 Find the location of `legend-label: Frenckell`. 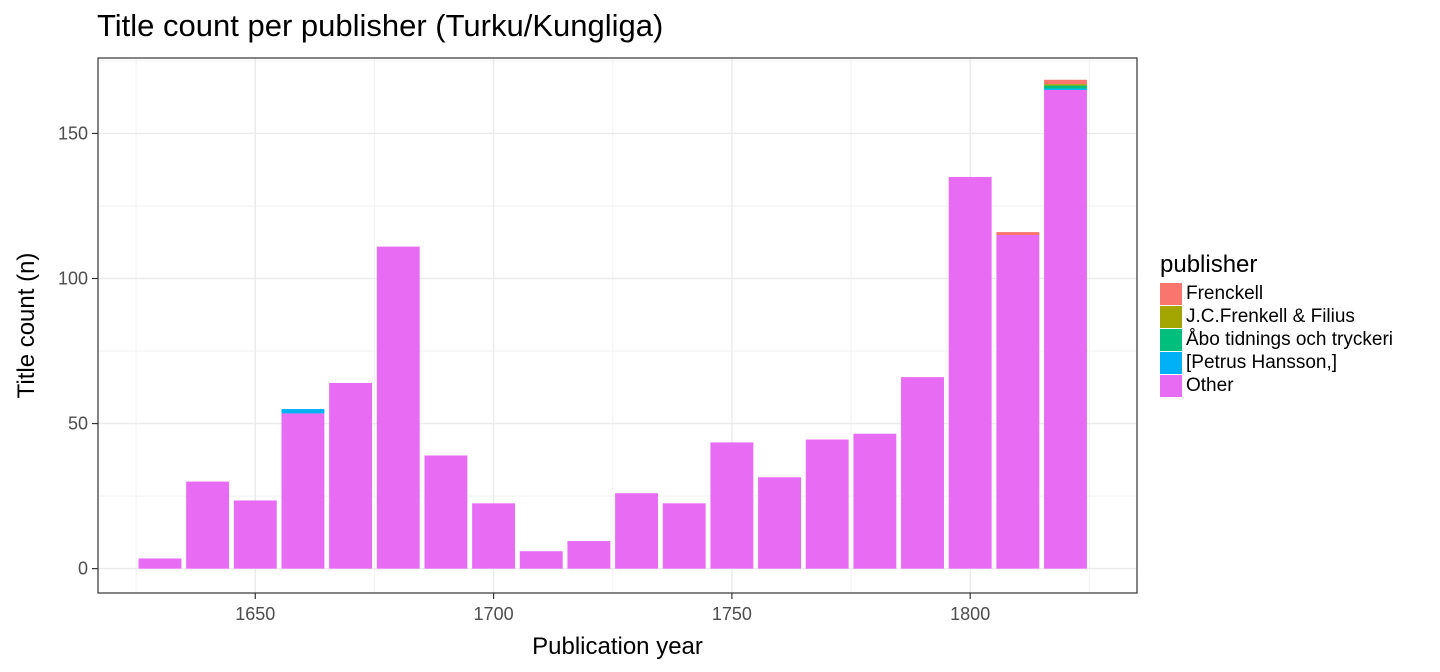

legend-label: Frenckell is located at coordinates (1225, 293).